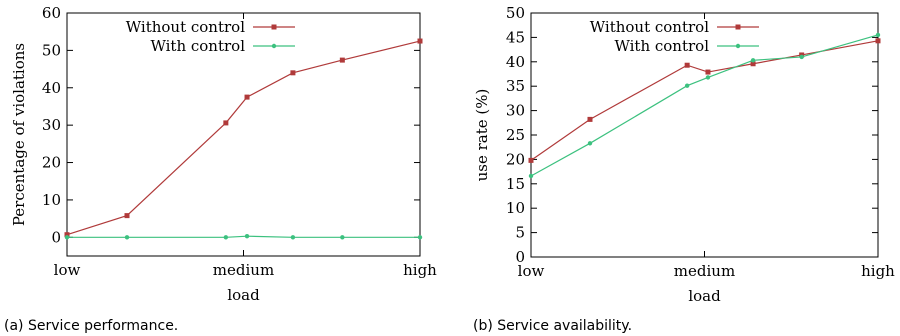 Image resolution: width=900 pixels, height=336 pixels. What do you see at coordinates (515, 184) in the screenshot?
I see `y-tick-label: 15` at bounding box center [515, 184].